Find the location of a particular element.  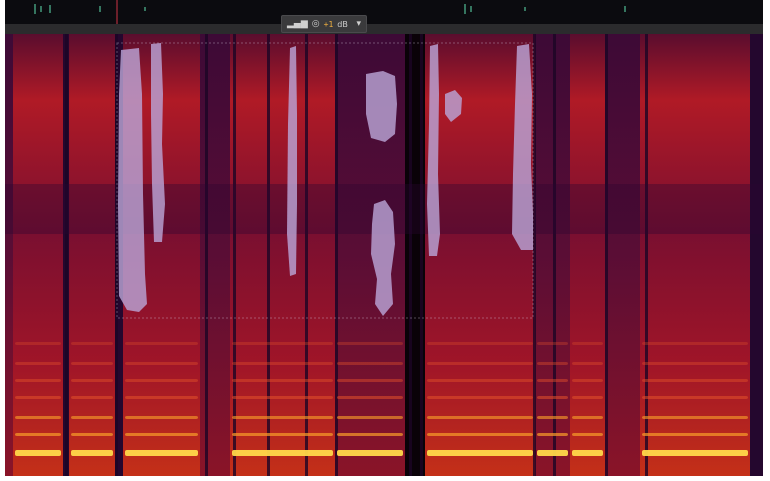

dropdown-arrow-icon: ▾ is located at coordinates (358, 23).